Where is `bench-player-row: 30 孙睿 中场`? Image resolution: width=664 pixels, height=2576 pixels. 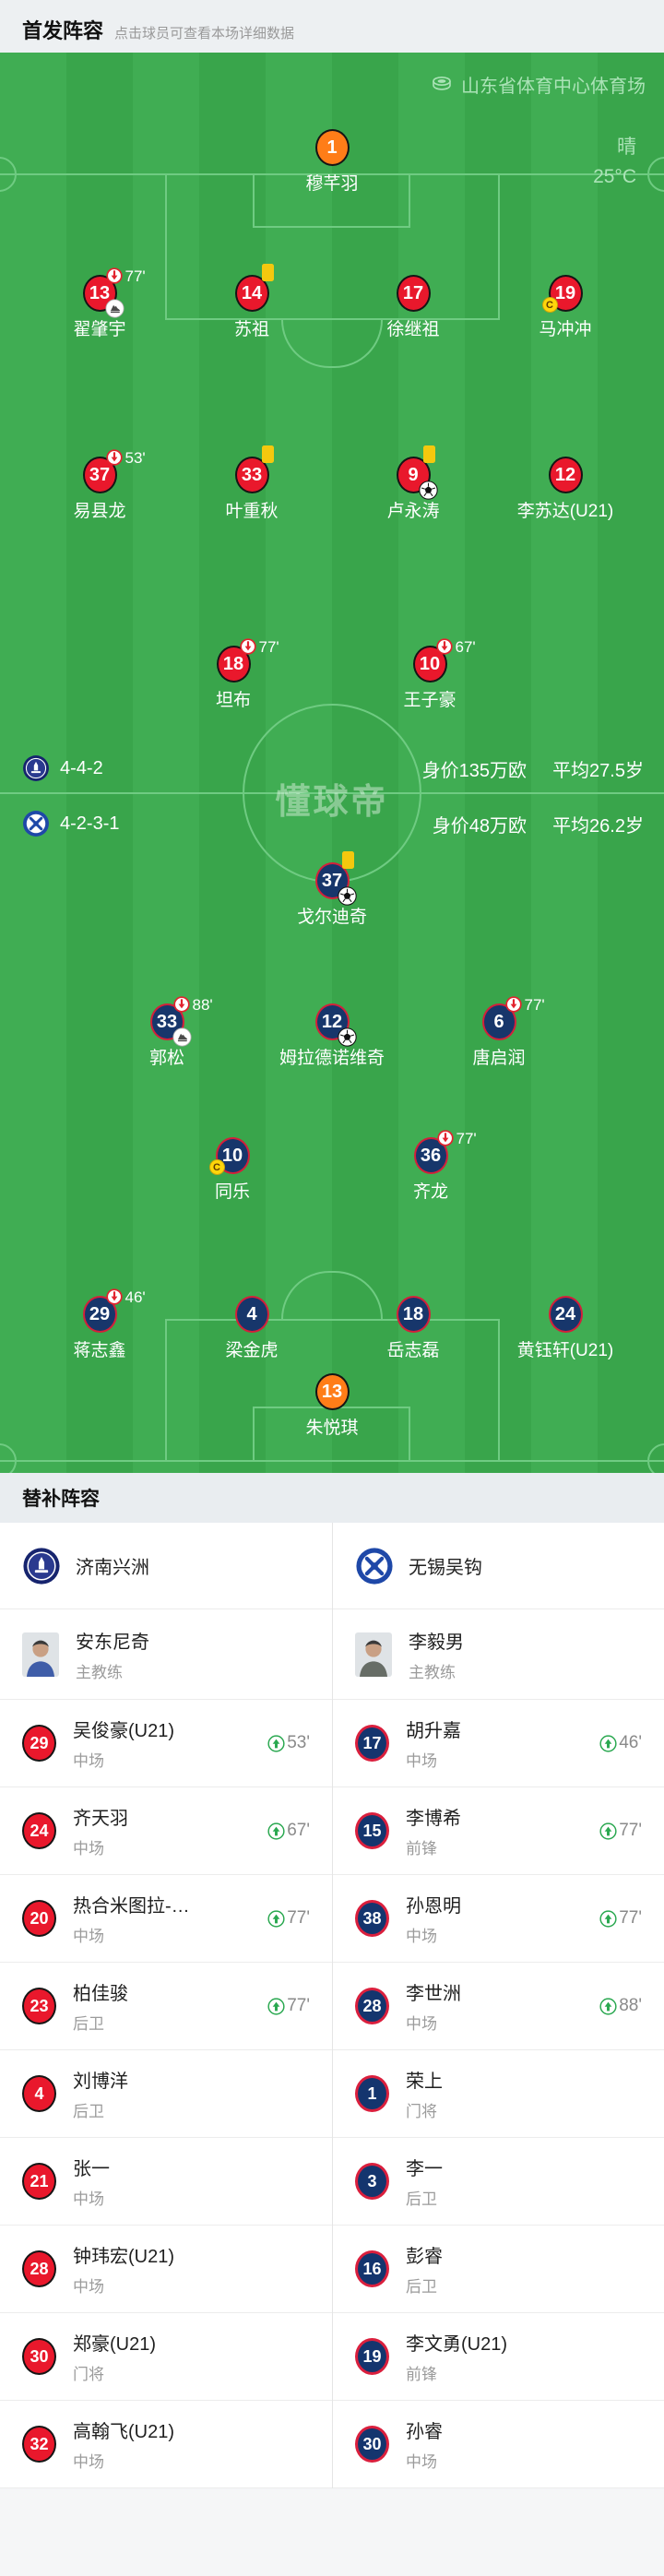 bench-player-row: 30 孙睿 中场 is located at coordinates (499, 2444).